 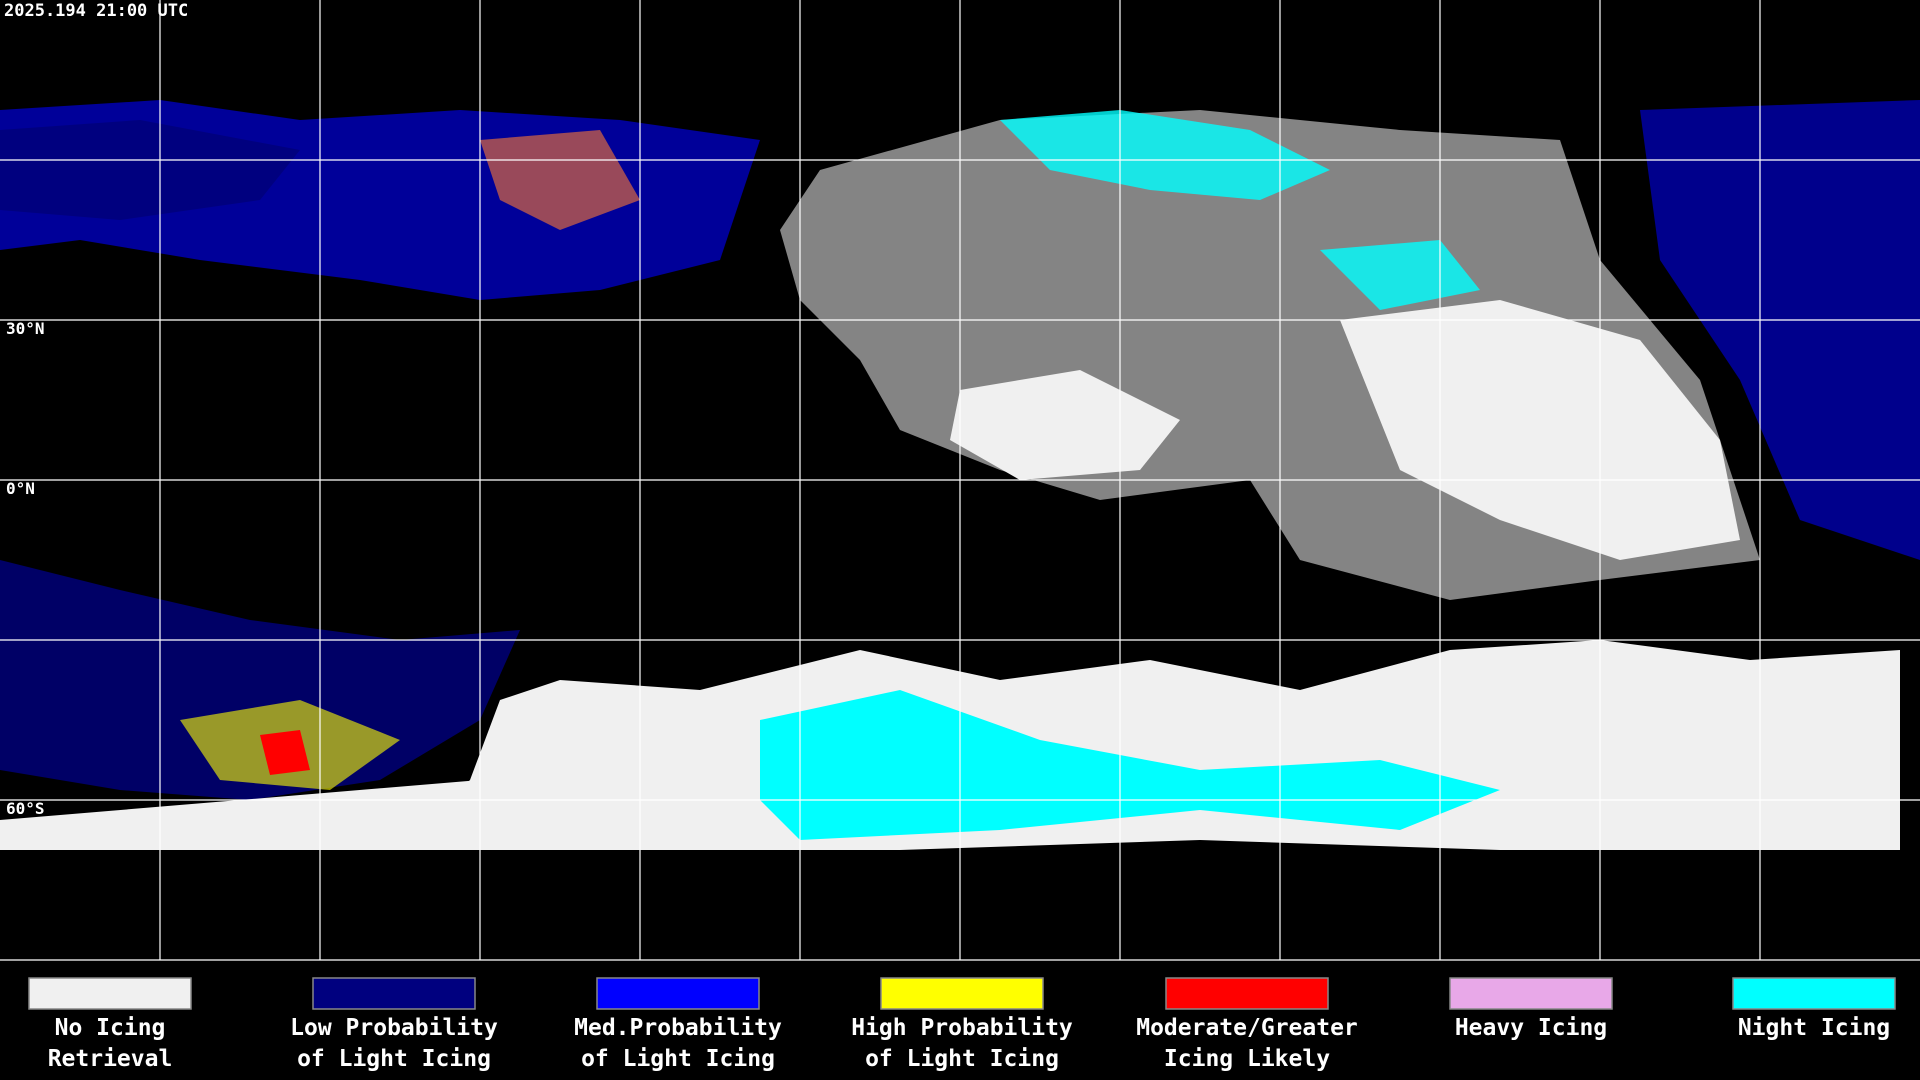 What do you see at coordinates (962, 1028) in the screenshot?
I see `legend-label: High Probability` at bounding box center [962, 1028].